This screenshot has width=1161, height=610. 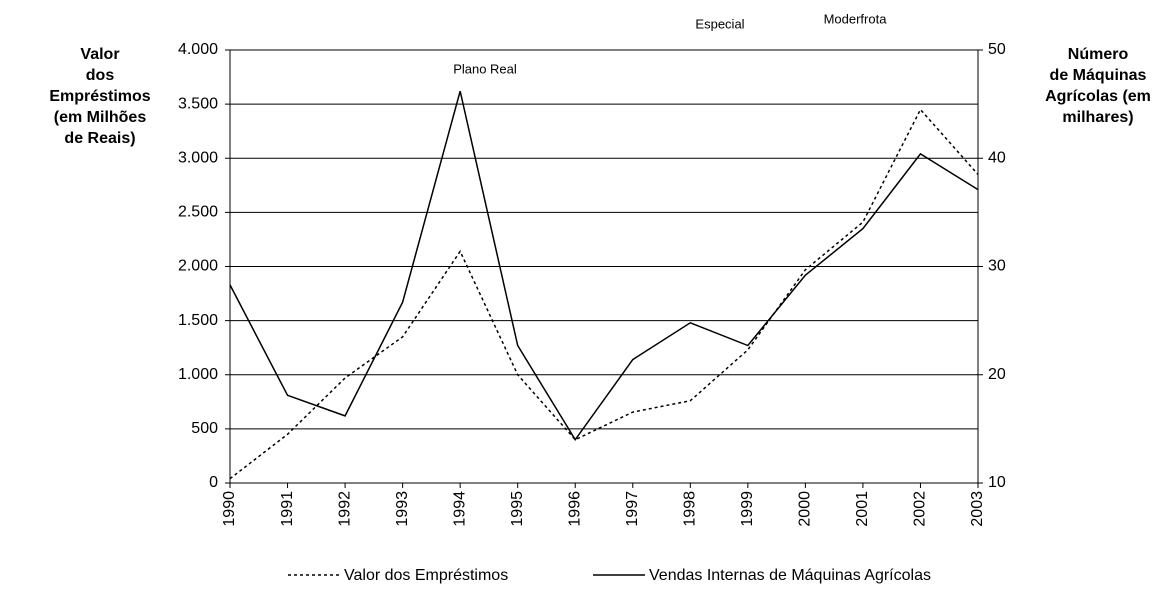 I want to click on x-tick-label: 1993, so click(x=402, y=509).